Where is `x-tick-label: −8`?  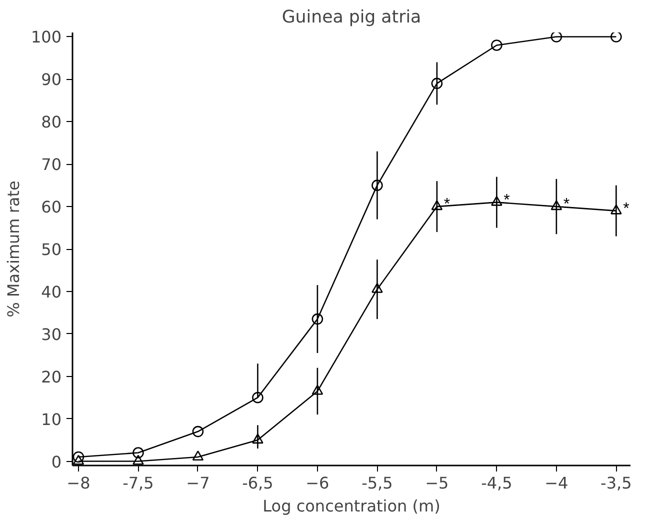
x-tick-label: −8 is located at coordinates (78, 483).